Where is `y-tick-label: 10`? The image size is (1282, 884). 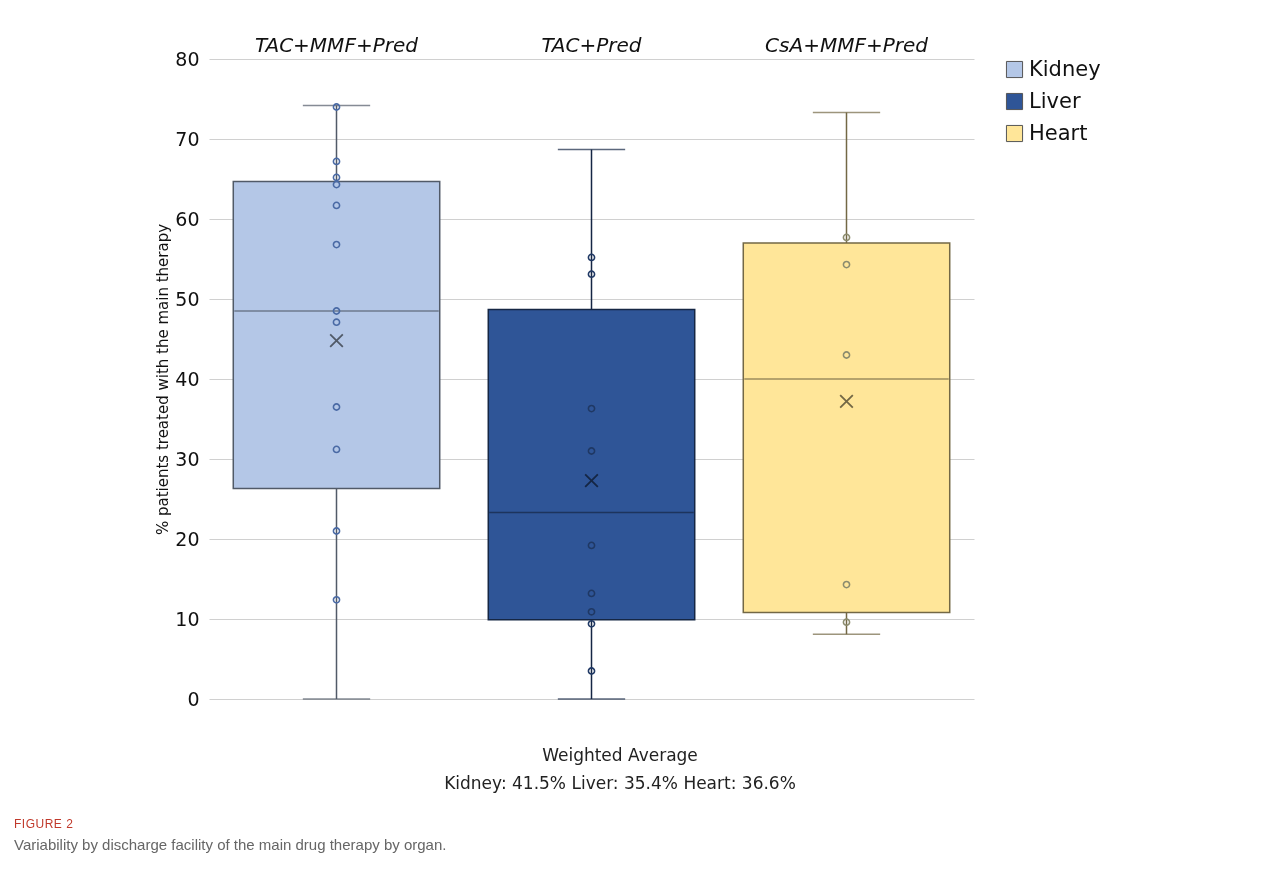
y-tick-label: 10 is located at coordinates (187, 618).